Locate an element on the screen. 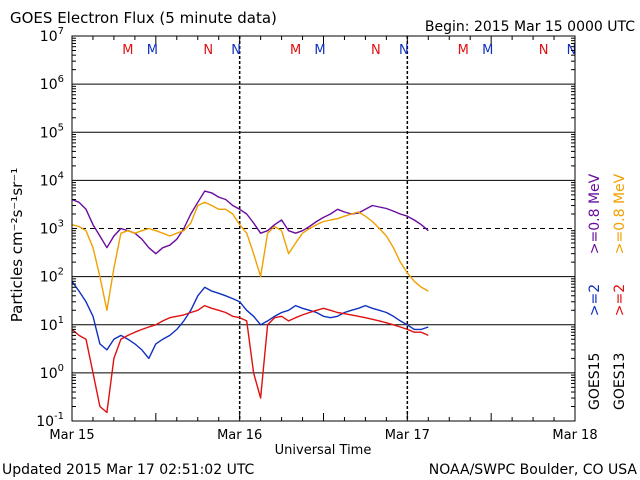  series-line-goes13-2mev is located at coordinates (250, 359).